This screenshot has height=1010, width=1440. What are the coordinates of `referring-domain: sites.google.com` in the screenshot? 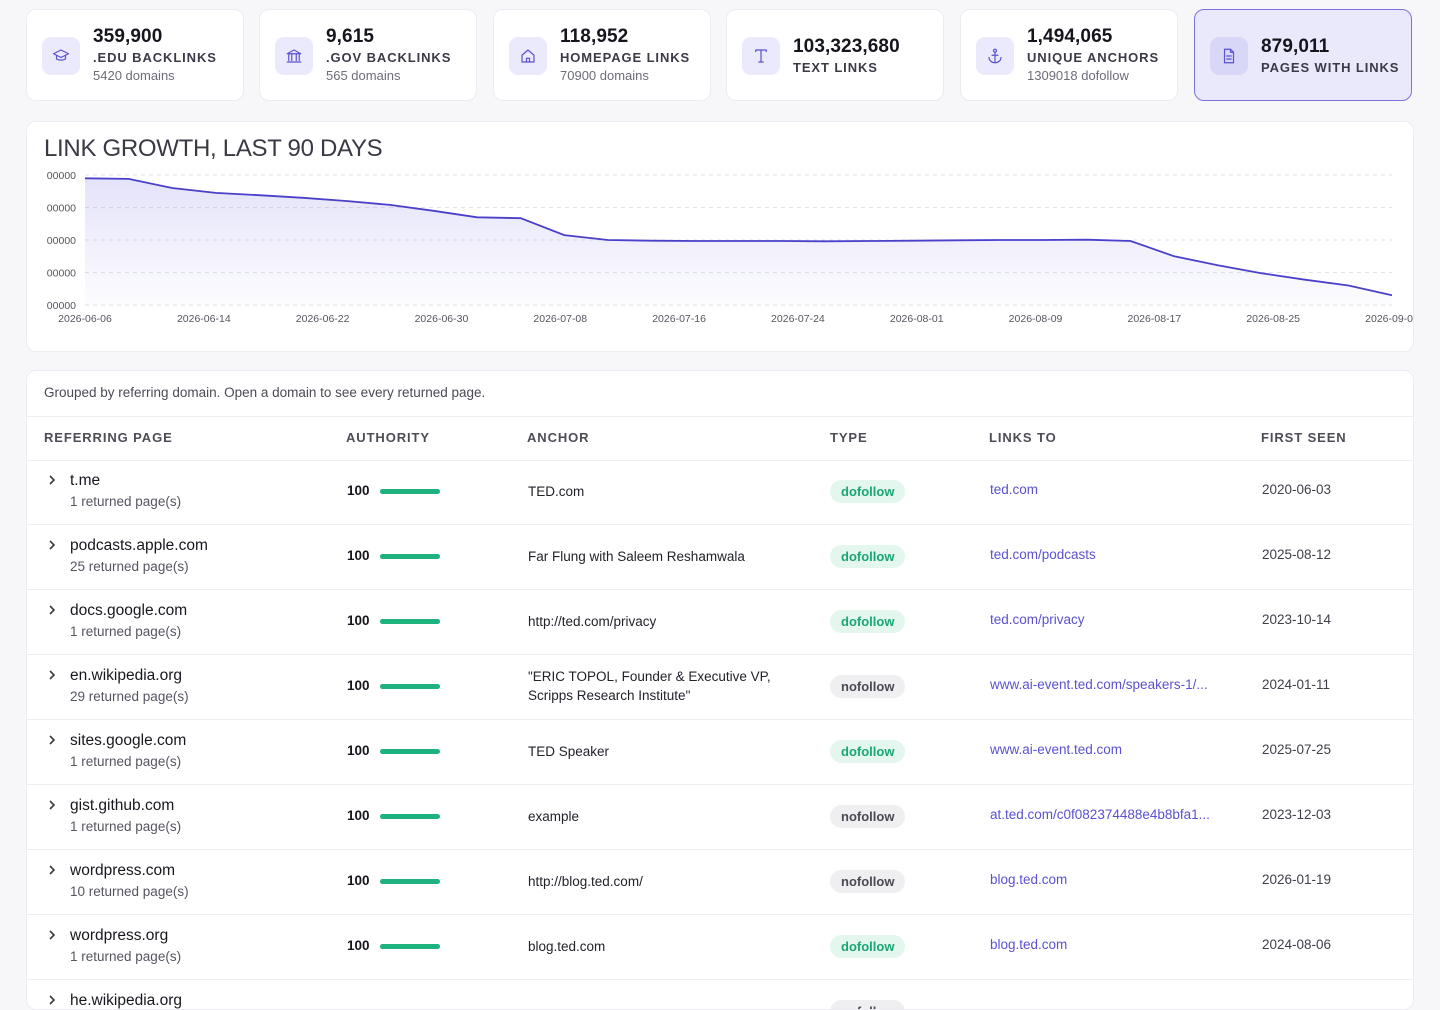 It's located at (128, 740).